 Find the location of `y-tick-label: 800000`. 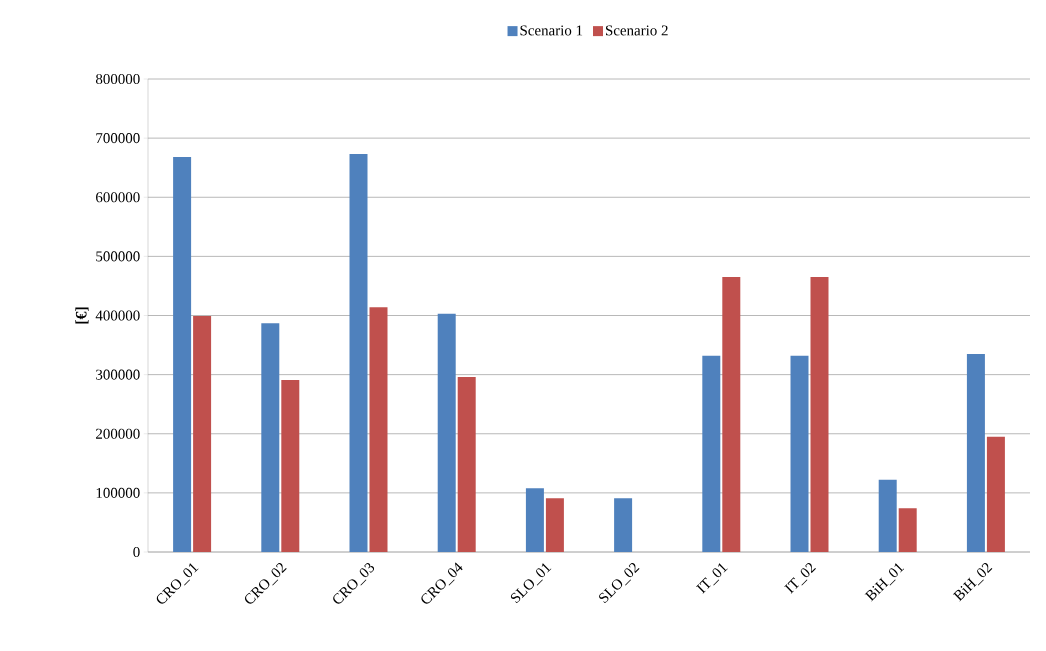

y-tick-label: 800000 is located at coordinates (117, 79).